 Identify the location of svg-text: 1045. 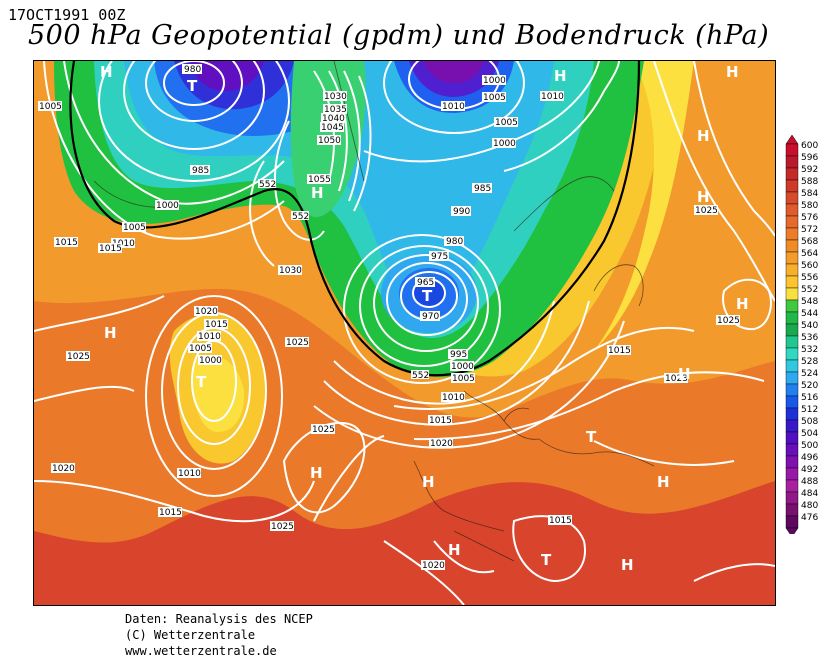
(332, 128).